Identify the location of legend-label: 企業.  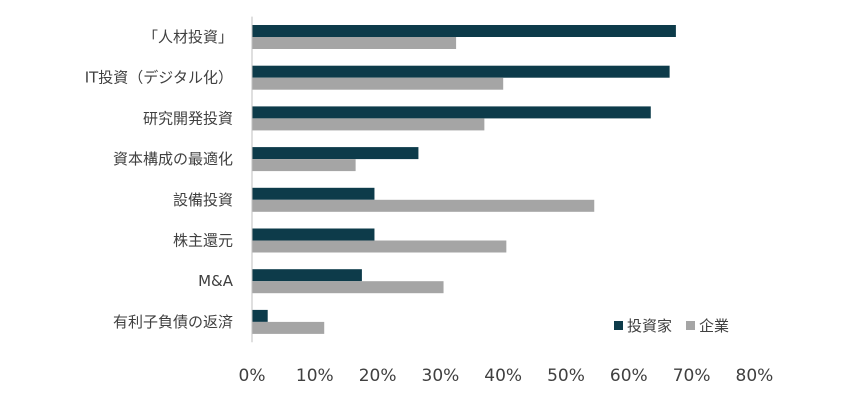
(714, 326).